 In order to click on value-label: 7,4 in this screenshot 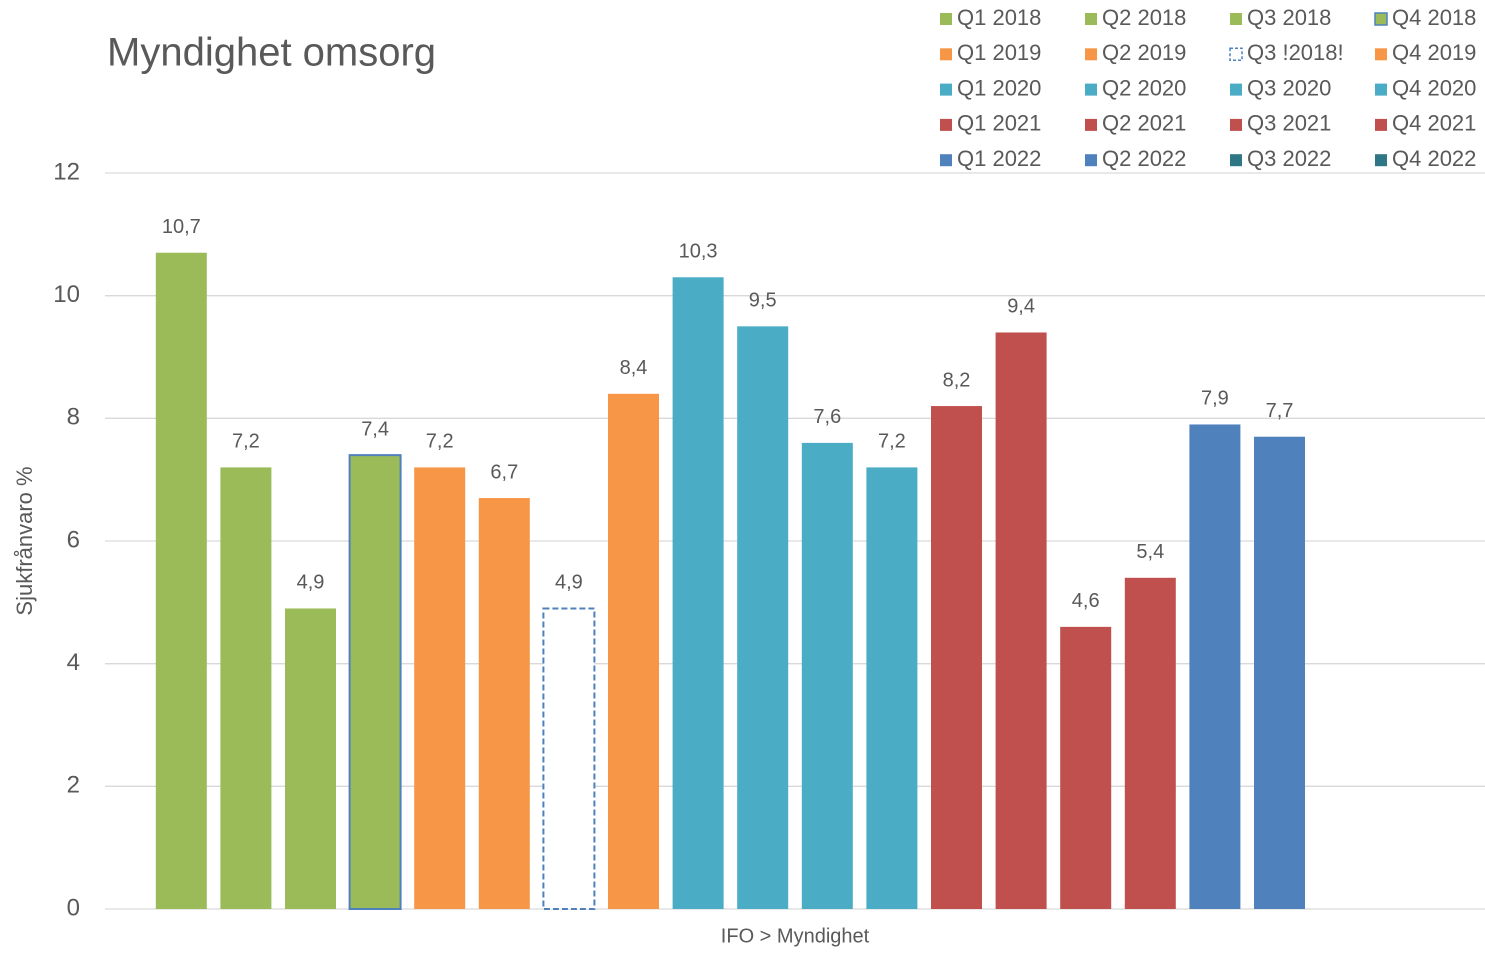, I will do `click(375, 429)`.